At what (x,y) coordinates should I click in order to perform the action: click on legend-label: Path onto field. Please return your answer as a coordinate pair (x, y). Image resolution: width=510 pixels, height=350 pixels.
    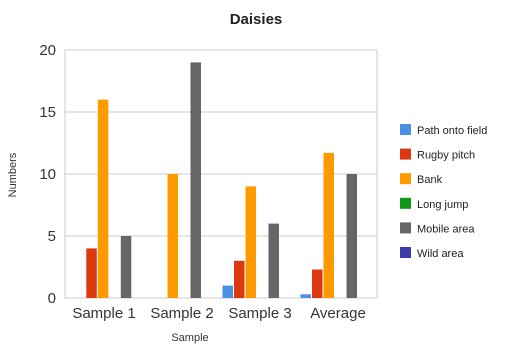
    Looking at the image, I should click on (452, 131).